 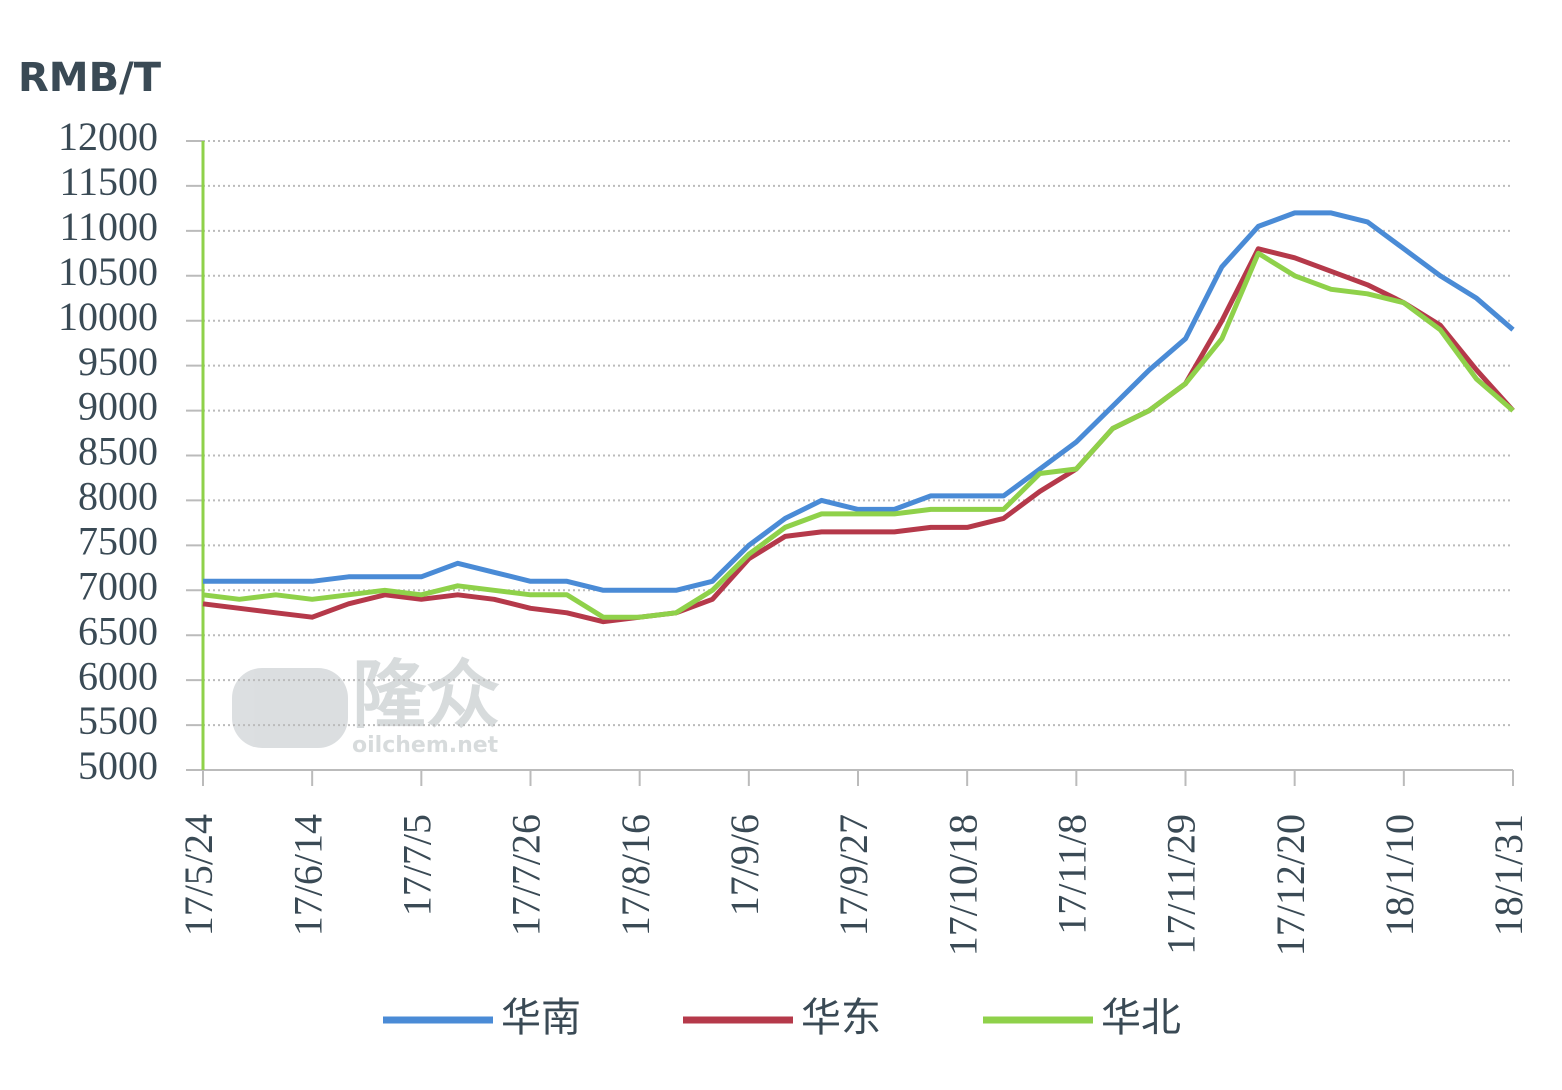 I want to click on x-tick-label: 17/7/26, so click(x=526, y=875).